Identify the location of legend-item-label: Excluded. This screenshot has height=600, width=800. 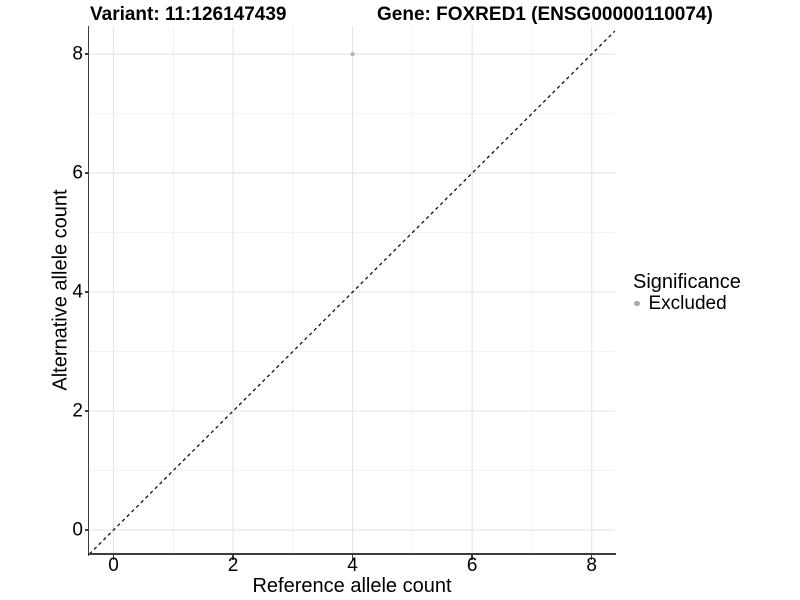
(687, 303).